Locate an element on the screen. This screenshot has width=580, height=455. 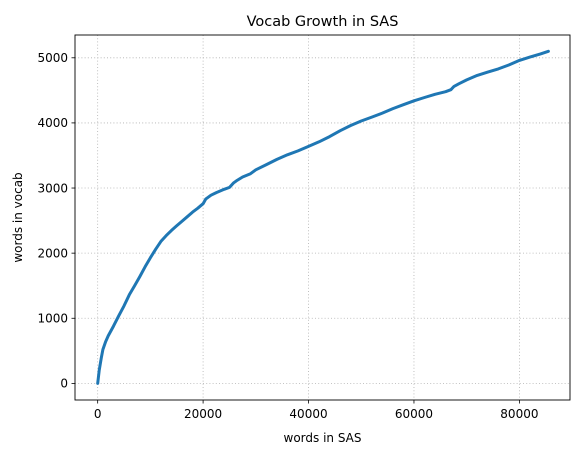
y-tick-label: 5000 is located at coordinates (52, 58).